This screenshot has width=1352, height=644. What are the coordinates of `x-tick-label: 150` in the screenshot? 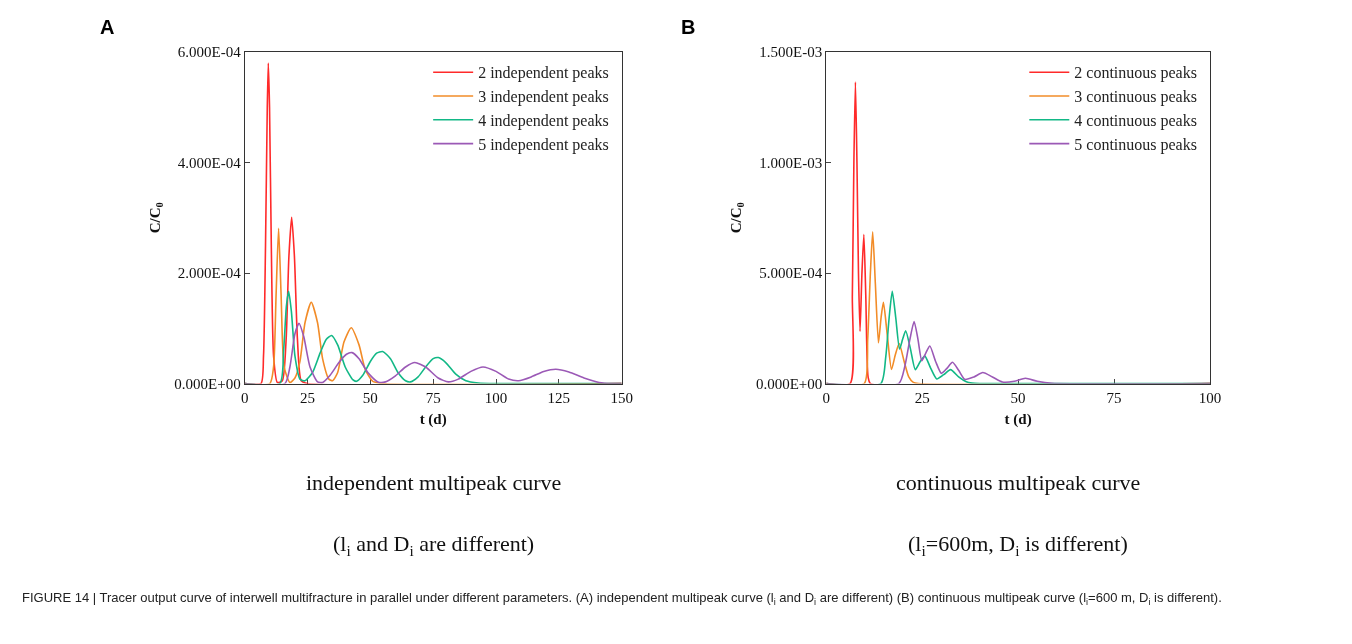 It's located at (621, 397).